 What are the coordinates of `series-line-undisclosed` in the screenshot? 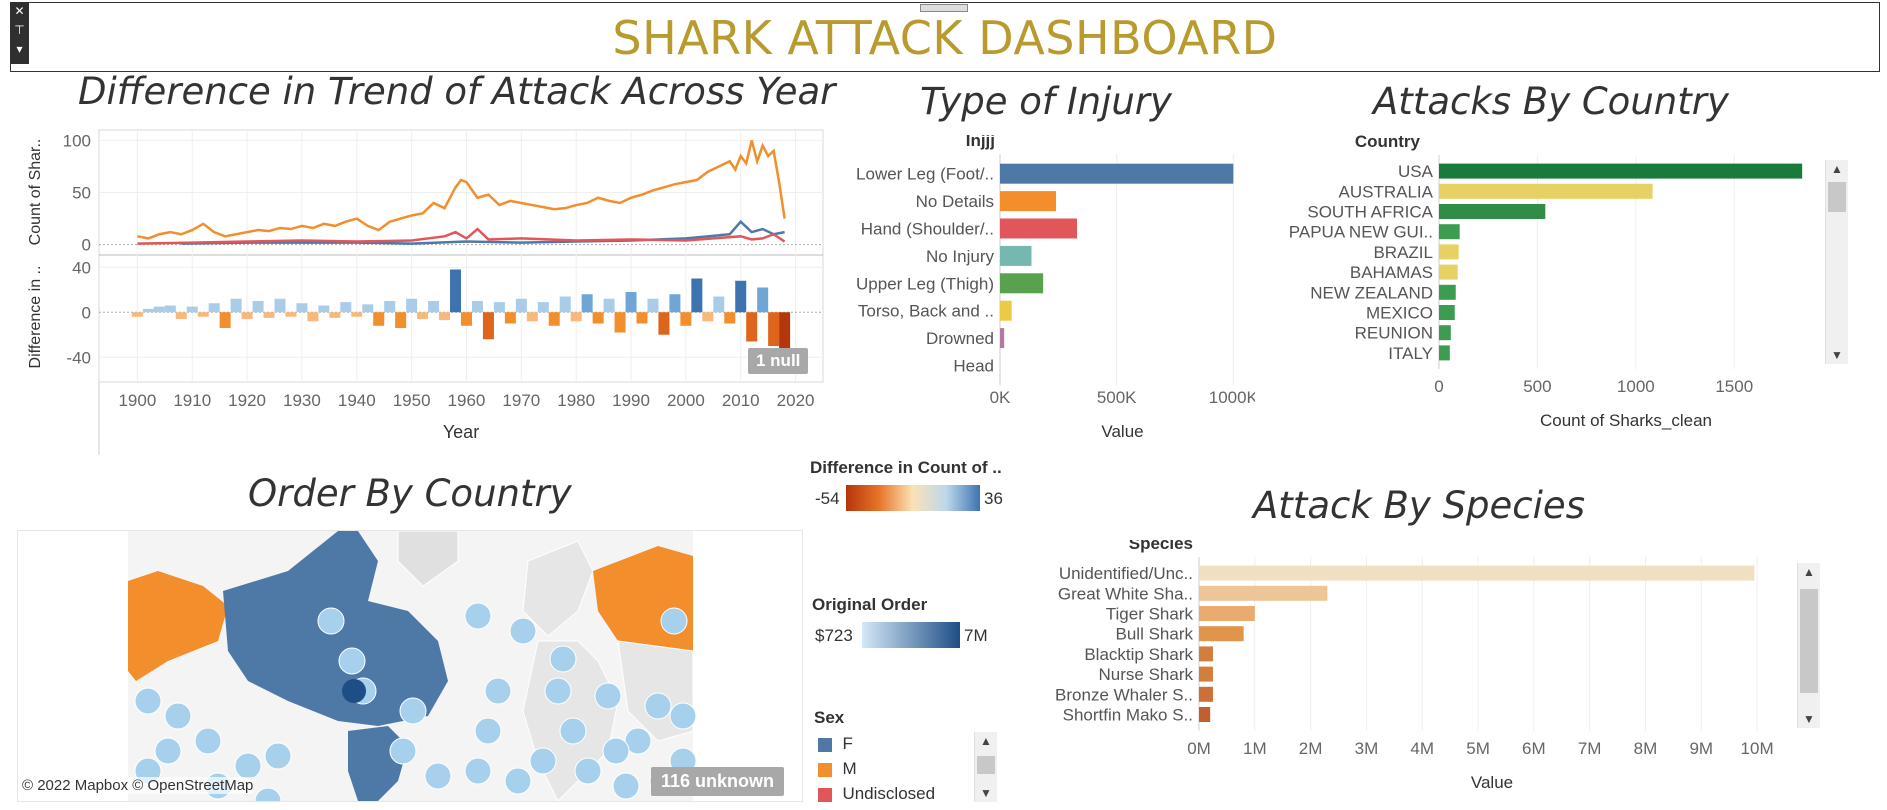 It's located at (461, 236).